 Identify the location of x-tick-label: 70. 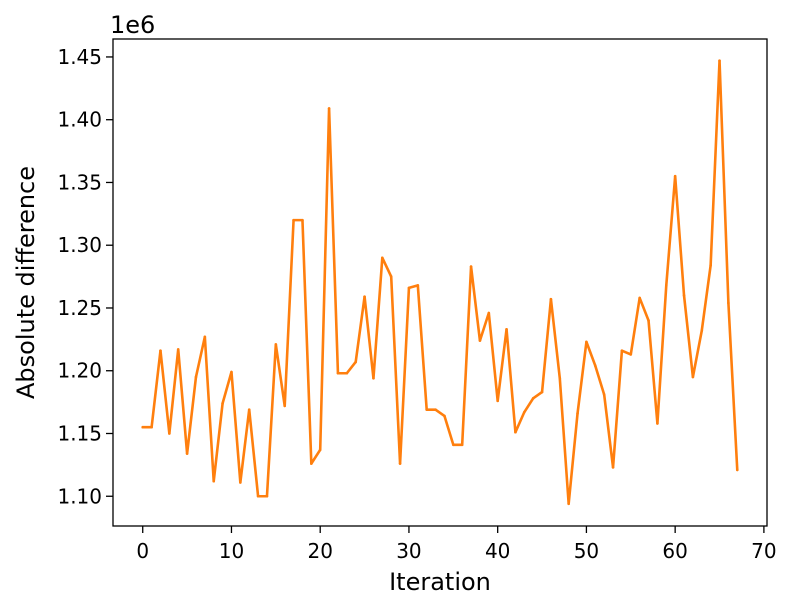
(763, 551).